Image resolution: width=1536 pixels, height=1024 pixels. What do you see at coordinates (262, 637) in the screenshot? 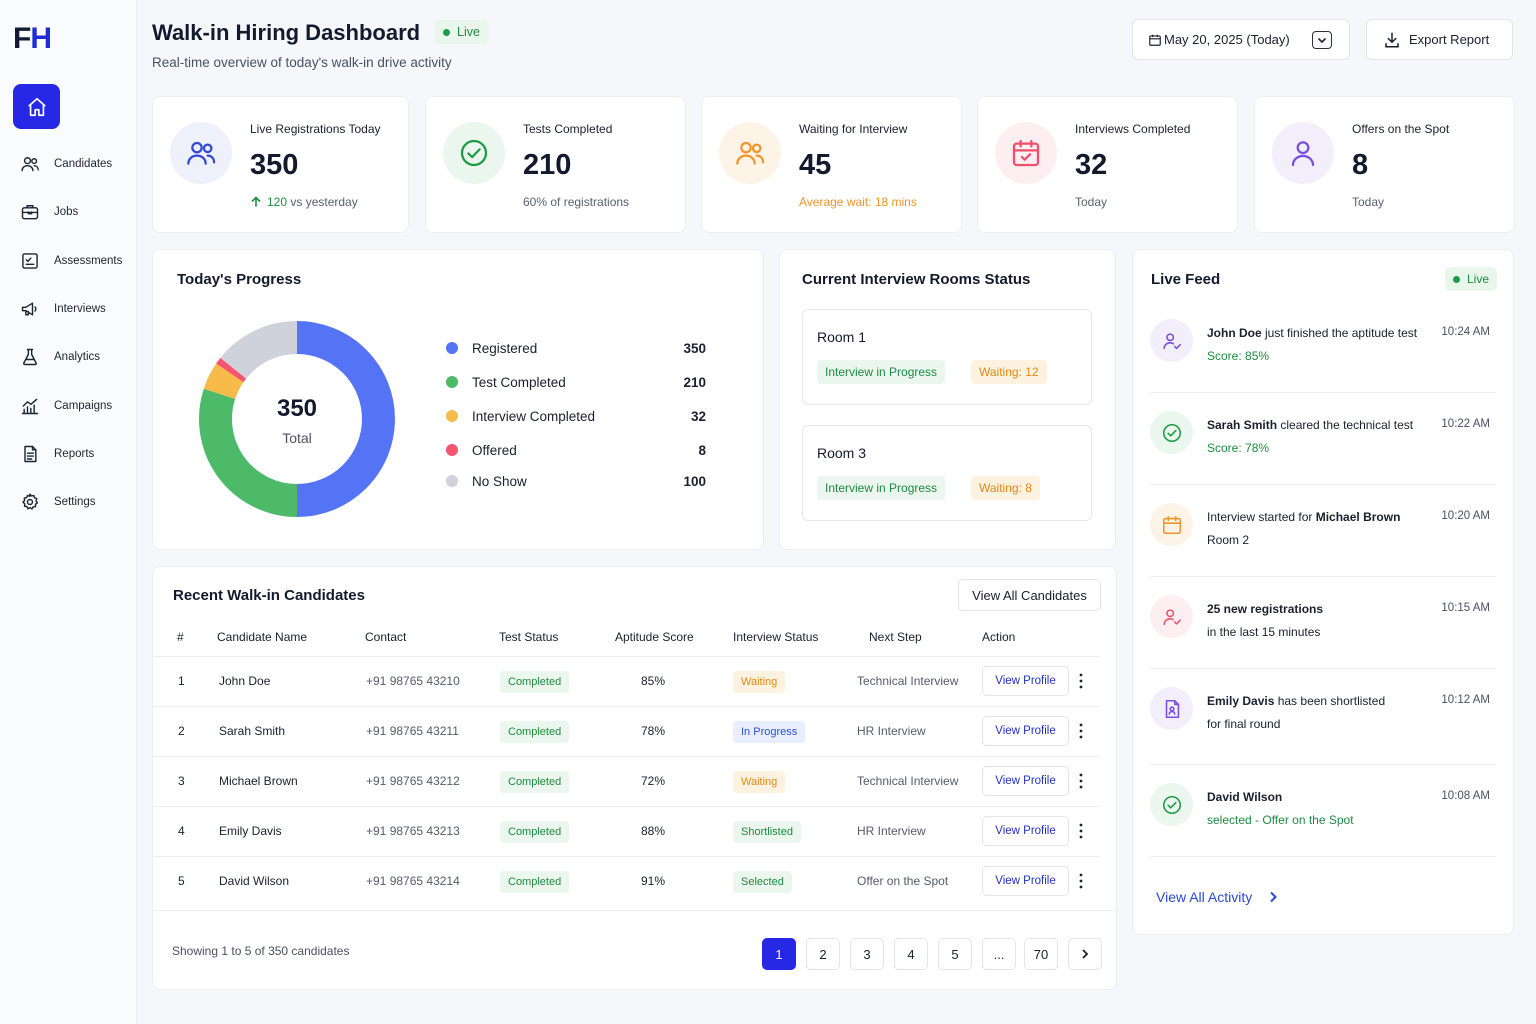
I see `table-header-cell: Candidate Name` at bounding box center [262, 637].